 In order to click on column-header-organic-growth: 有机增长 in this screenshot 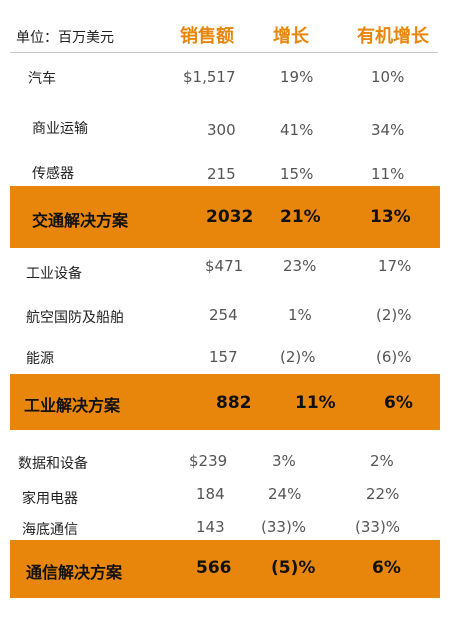, I will do `click(393, 36)`.